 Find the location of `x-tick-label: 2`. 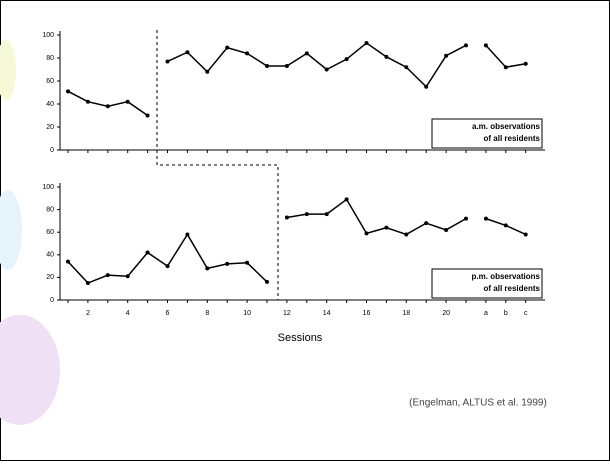

x-tick-label: 2 is located at coordinates (88, 313).